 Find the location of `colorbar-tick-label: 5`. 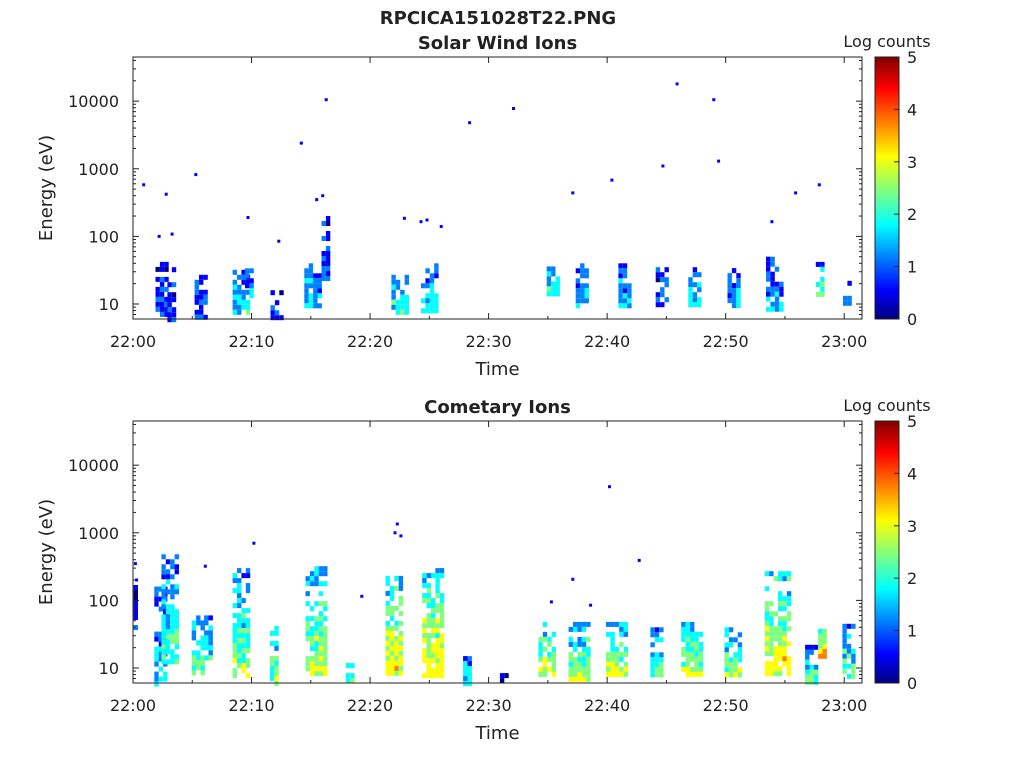

colorbar-tick-label: 5 is located at coordinates (912, 421).